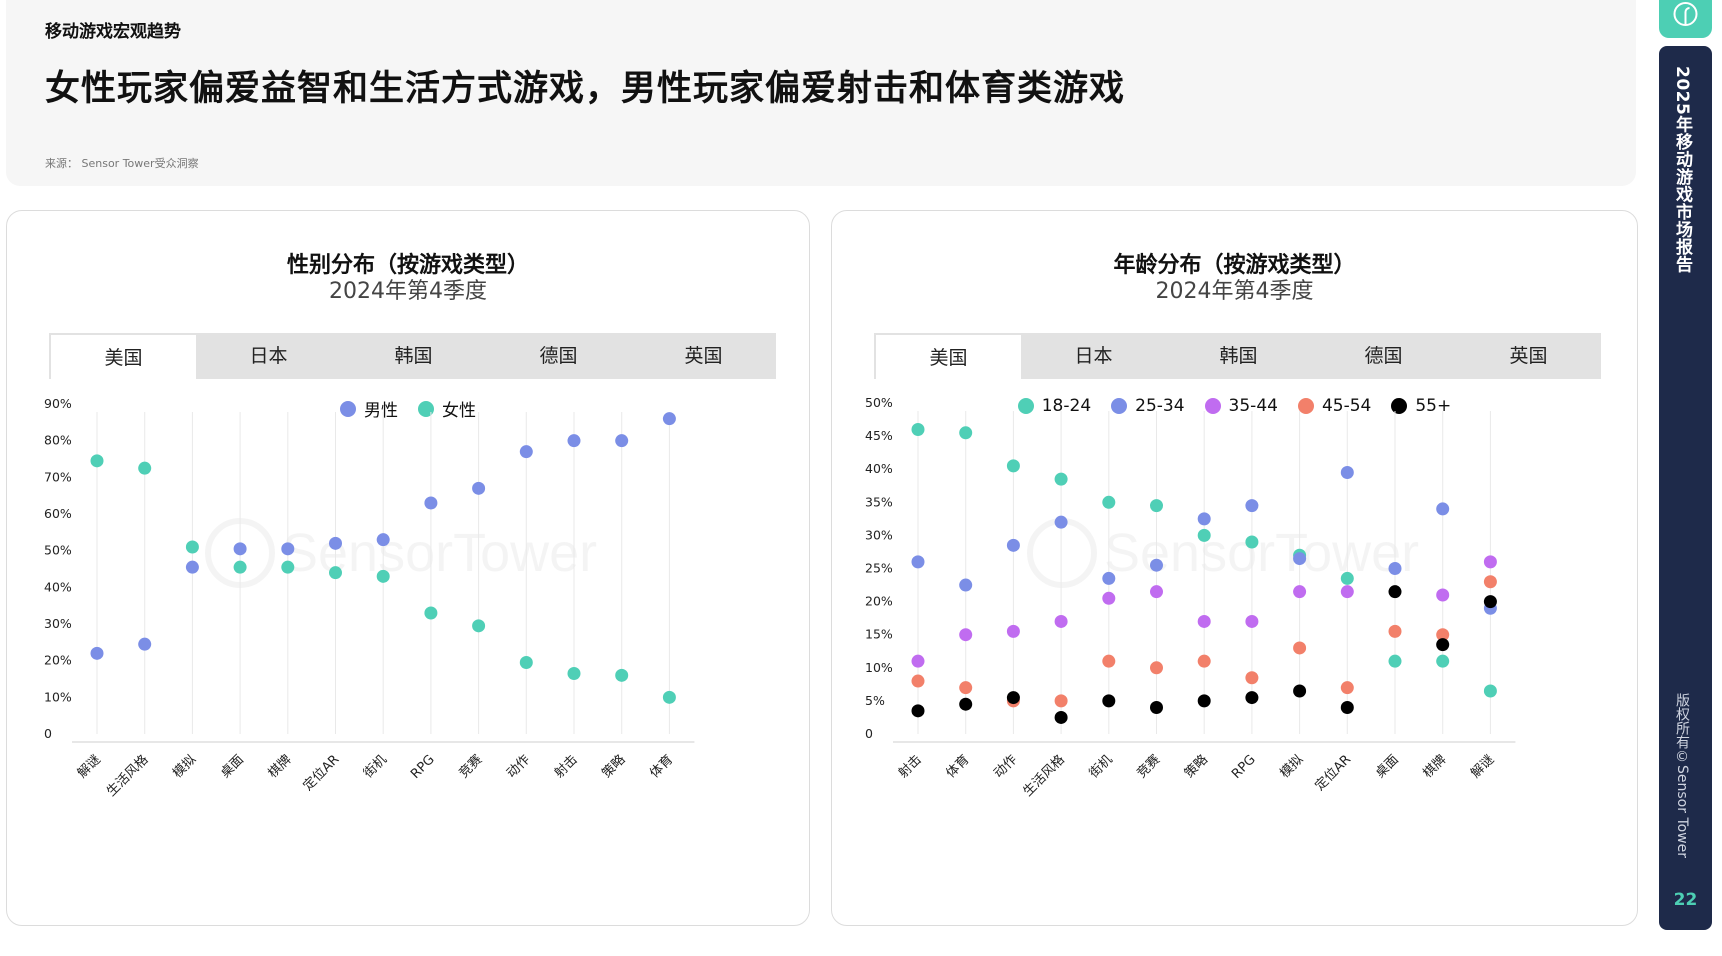 Image resolution: width=1722 pixels, height=956 pixels. I want to click on report-sidebar, so click(1685, 488).